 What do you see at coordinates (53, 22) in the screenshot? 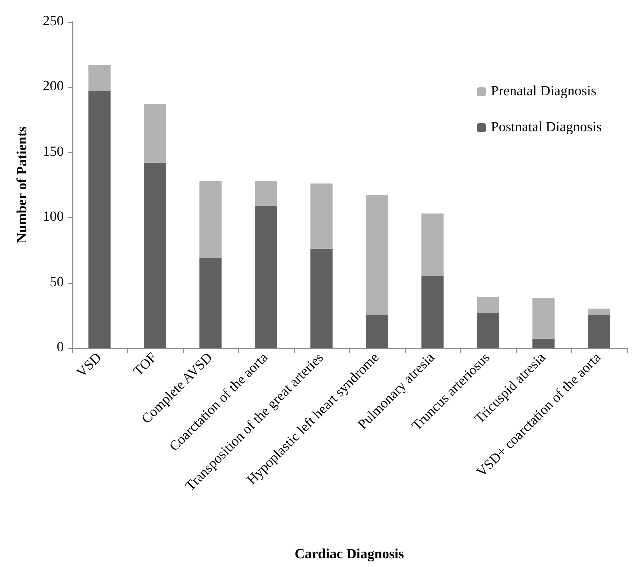
I see `y-tick-label: 250` at bounding box center [53, 22].